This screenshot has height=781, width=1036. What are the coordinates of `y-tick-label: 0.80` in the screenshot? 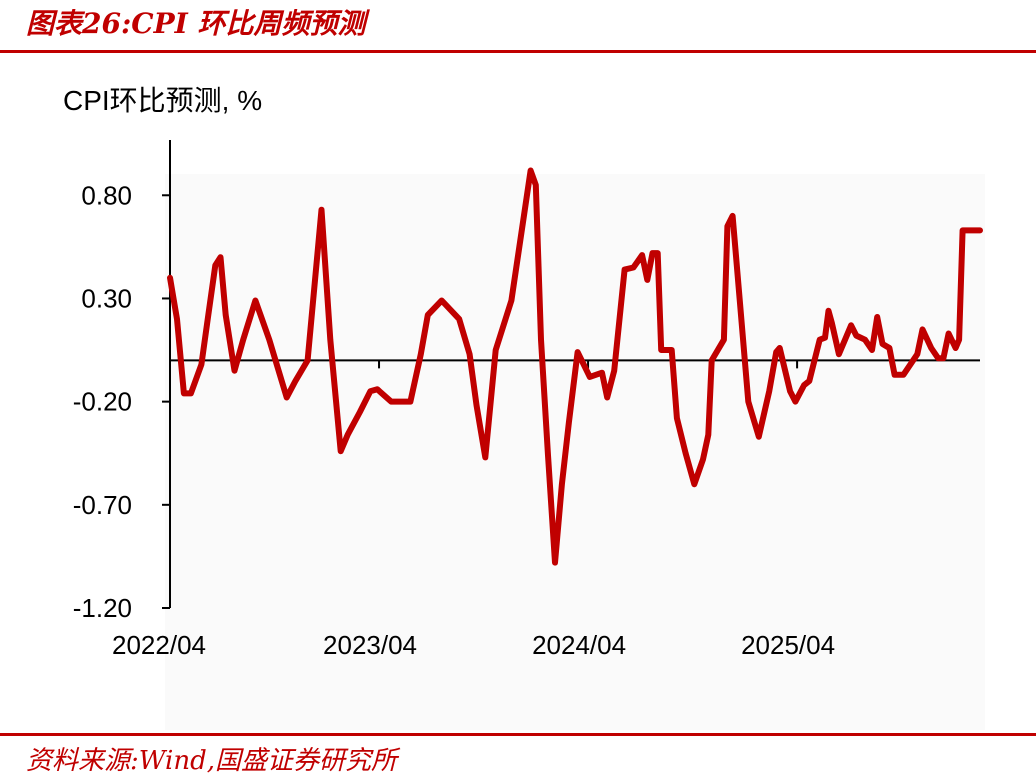 It's located at (106, 195).